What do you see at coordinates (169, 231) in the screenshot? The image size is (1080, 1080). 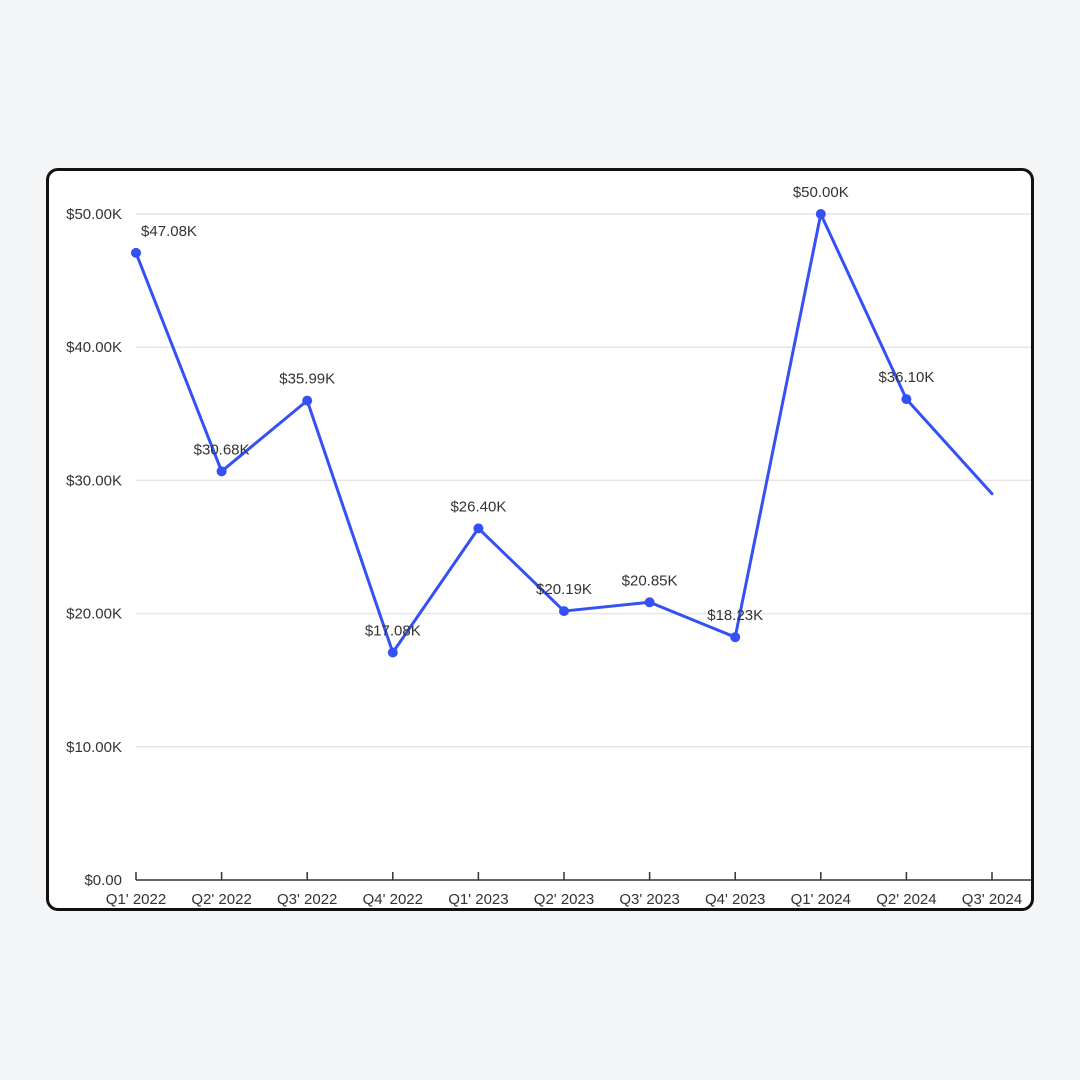 I see `data-label: $47.08K` at bounding box center [169, 231].